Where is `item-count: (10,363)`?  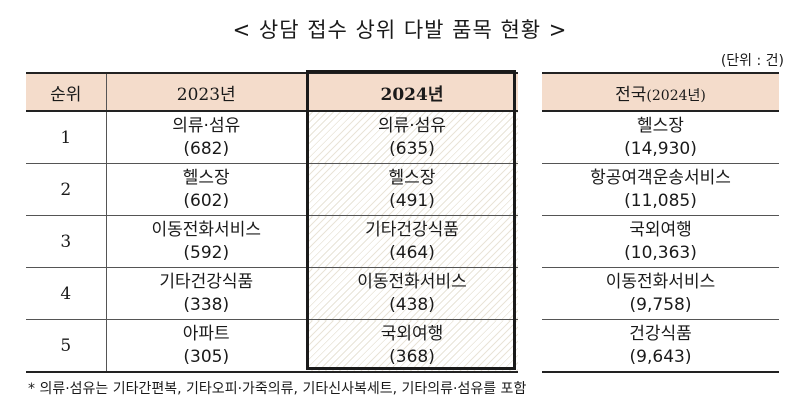
item-count: (10,363) is located at coordinates (660, 252).